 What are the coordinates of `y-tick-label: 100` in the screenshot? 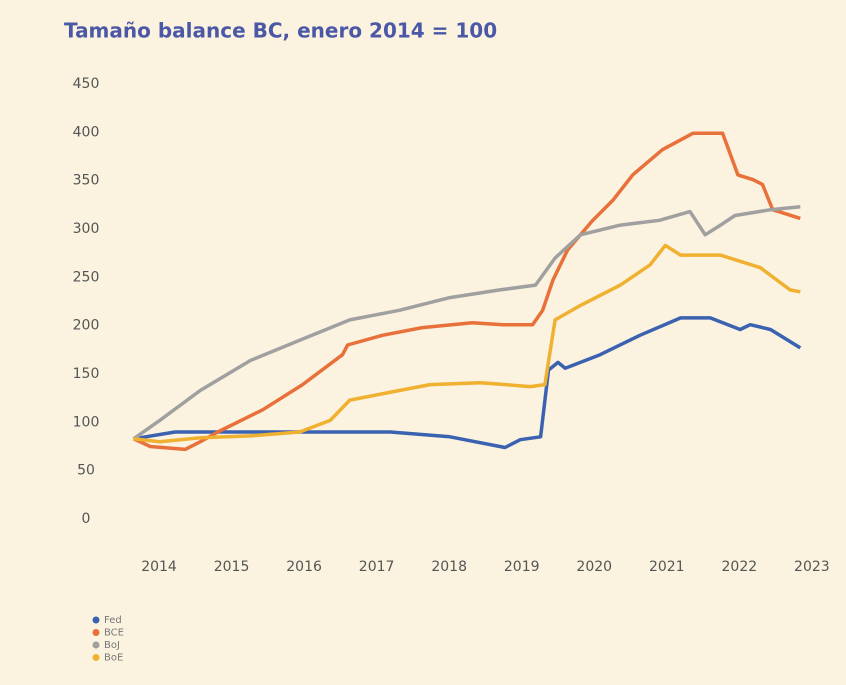 It's located at (86, 422).